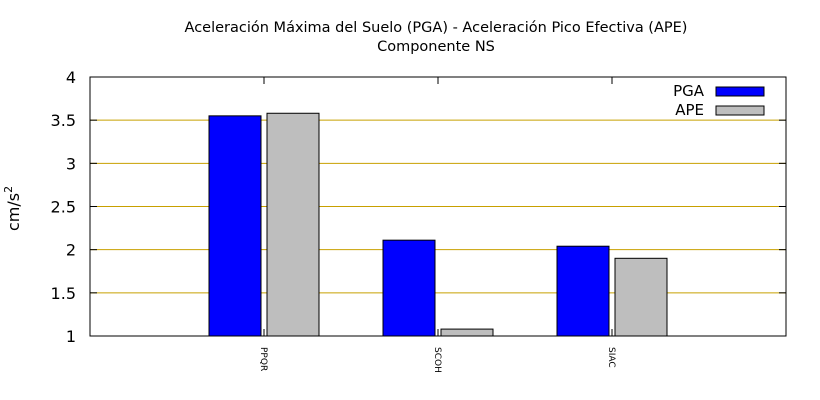 This screenshot has height=400, width=820. I want to click on bar-pga-ppqr, so click(235, 226).